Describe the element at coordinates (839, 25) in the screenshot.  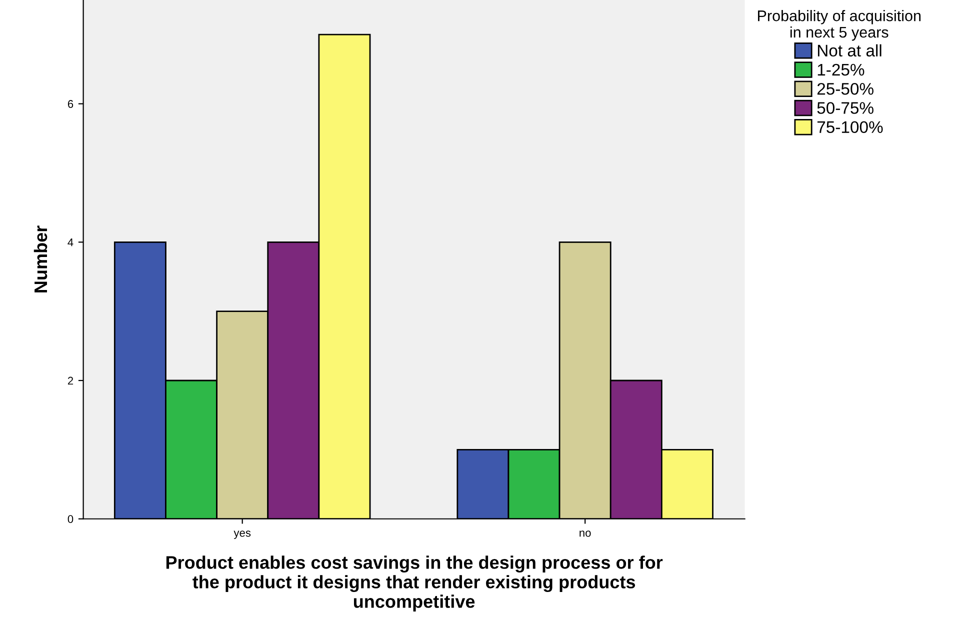
I see `legend-title: Probability of acquisition in next 5 years` at that location.